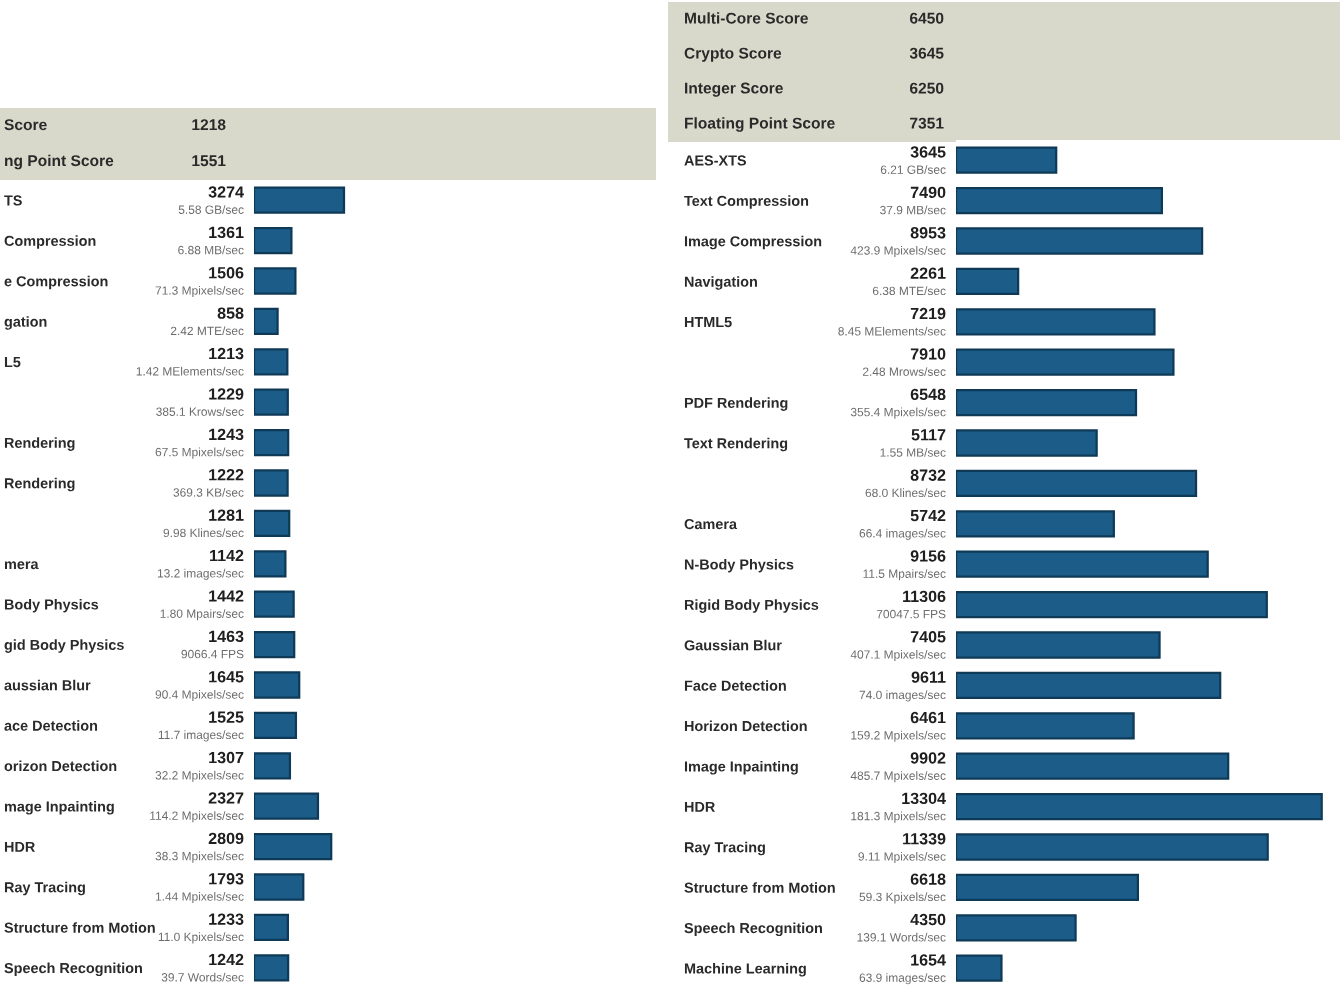  I want to click on data-label: 9902, so click(928, 758).